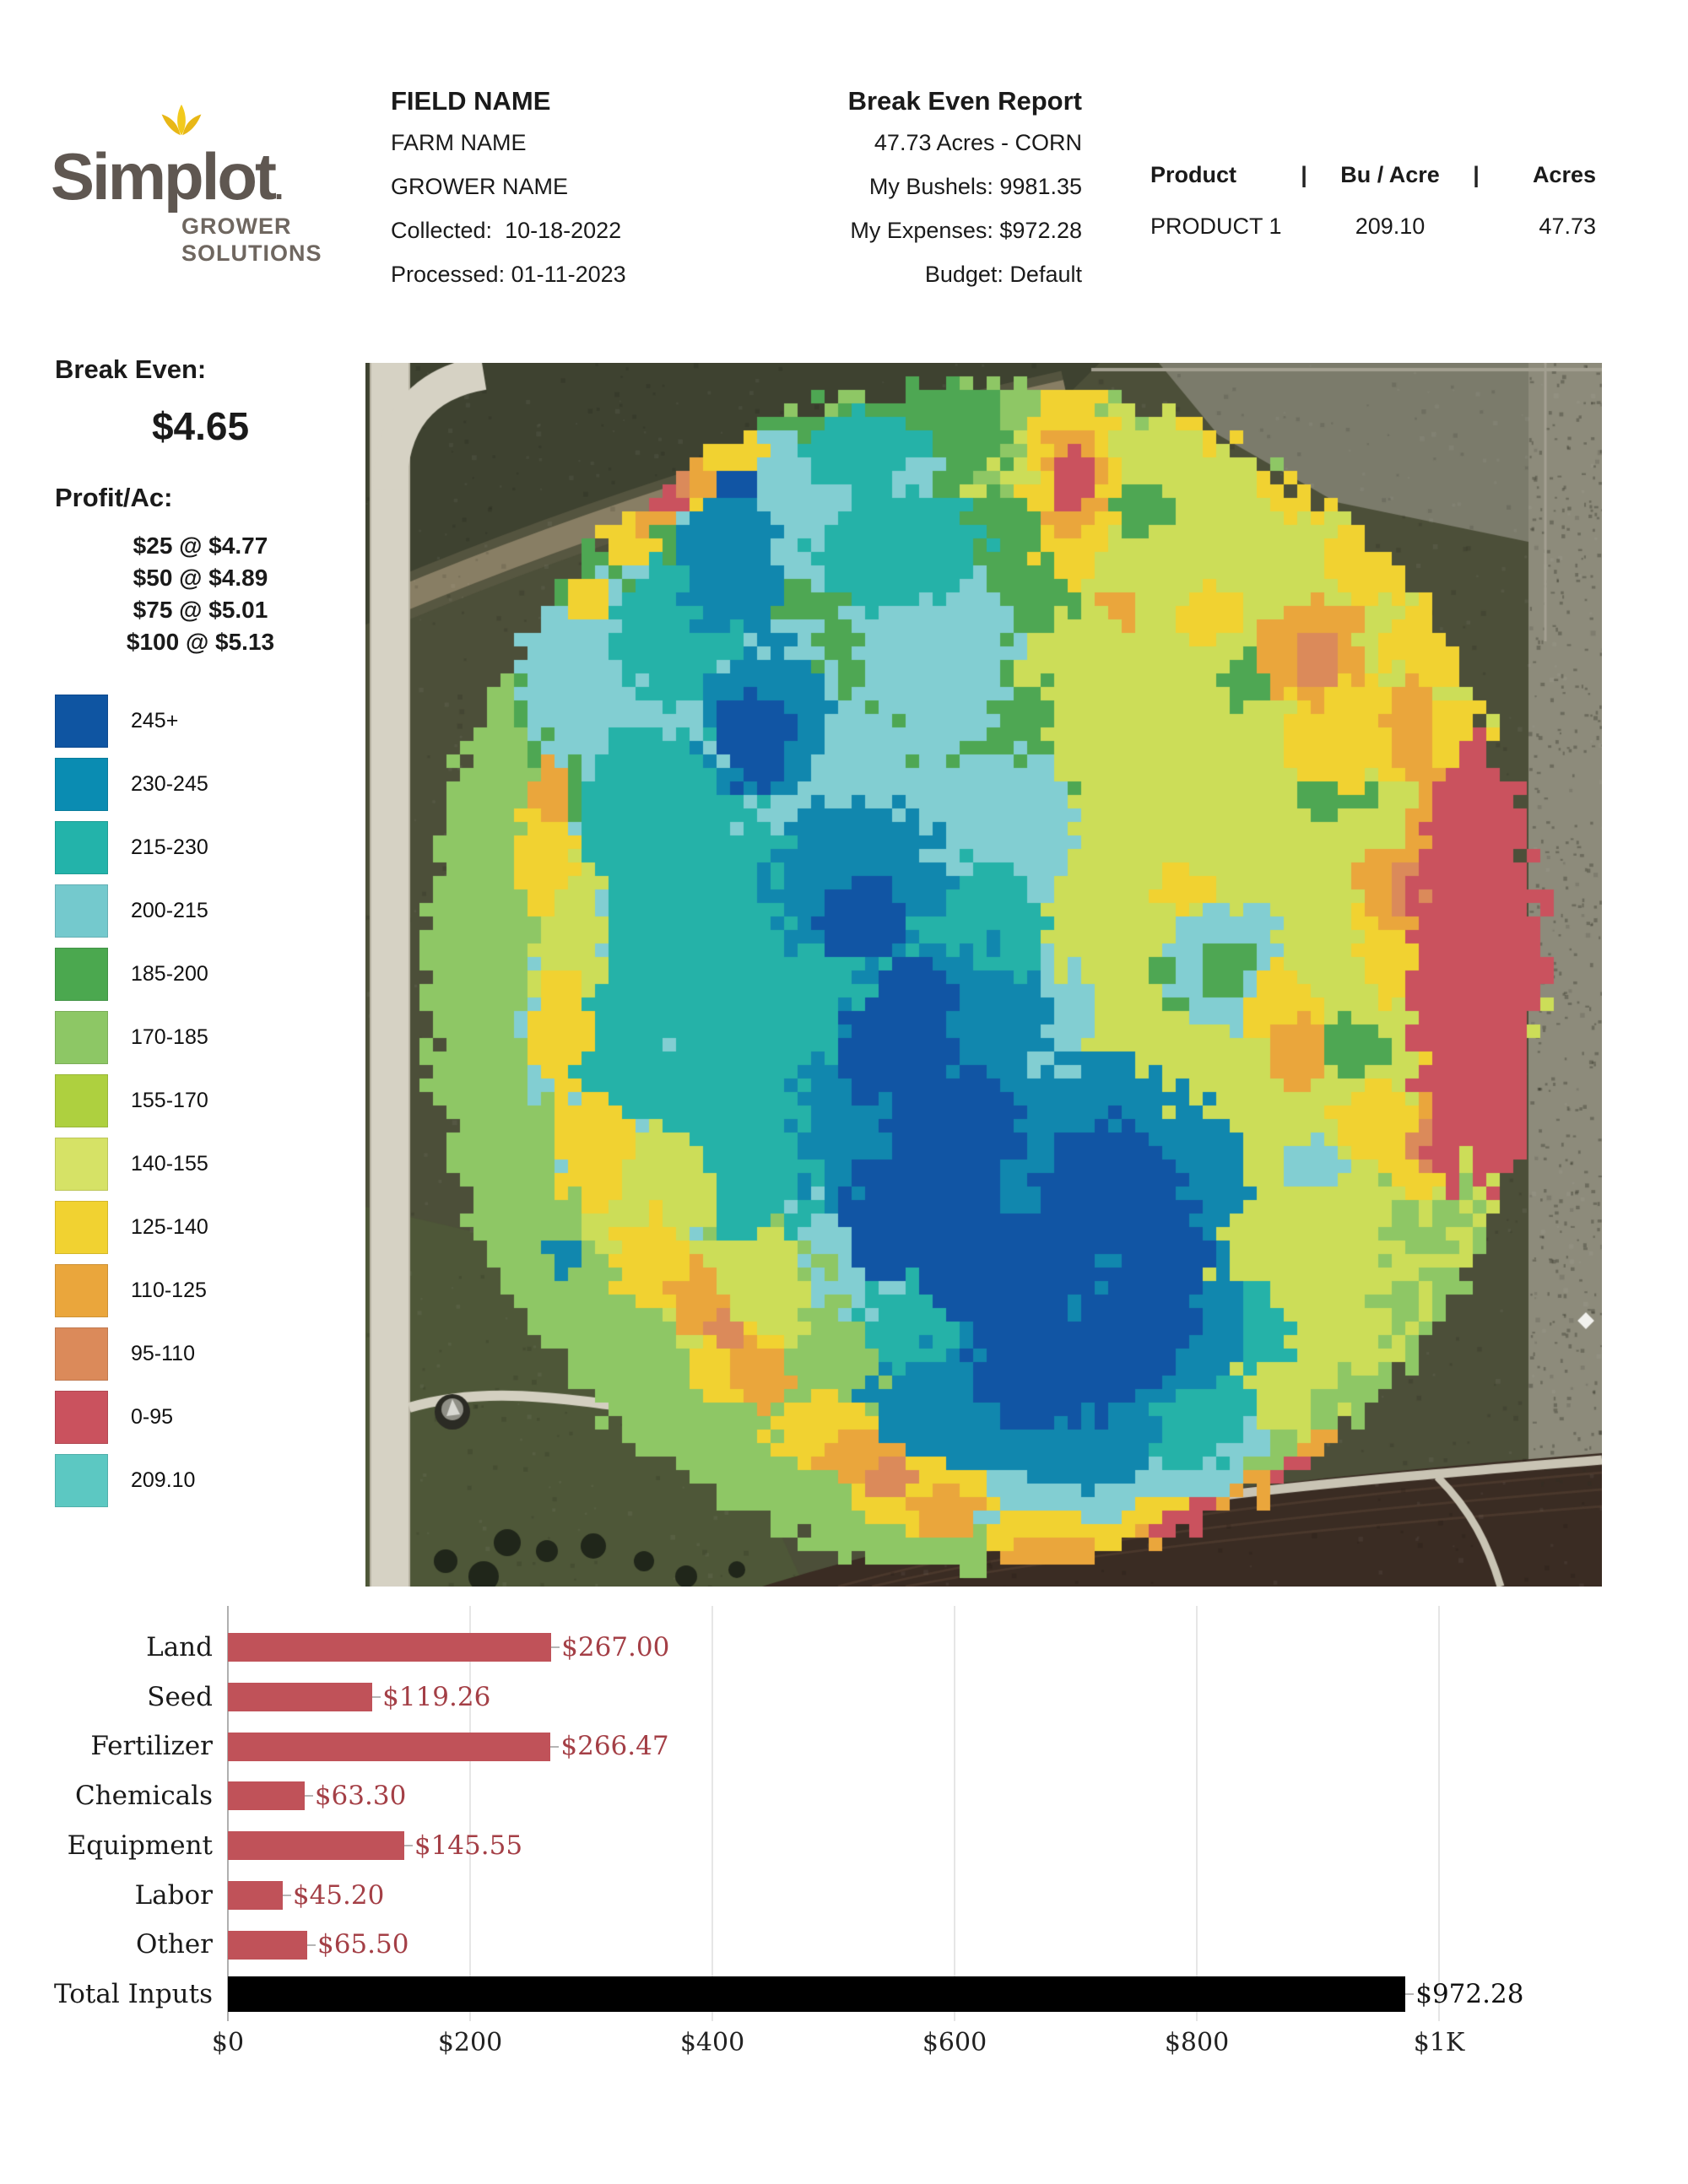 The height and width of the screenshot is (2184, 1688). What do you see at coordinates (468, 1845) in the screenshot?
I see `value-label: $145.55` at bounding box center [468, 1845].